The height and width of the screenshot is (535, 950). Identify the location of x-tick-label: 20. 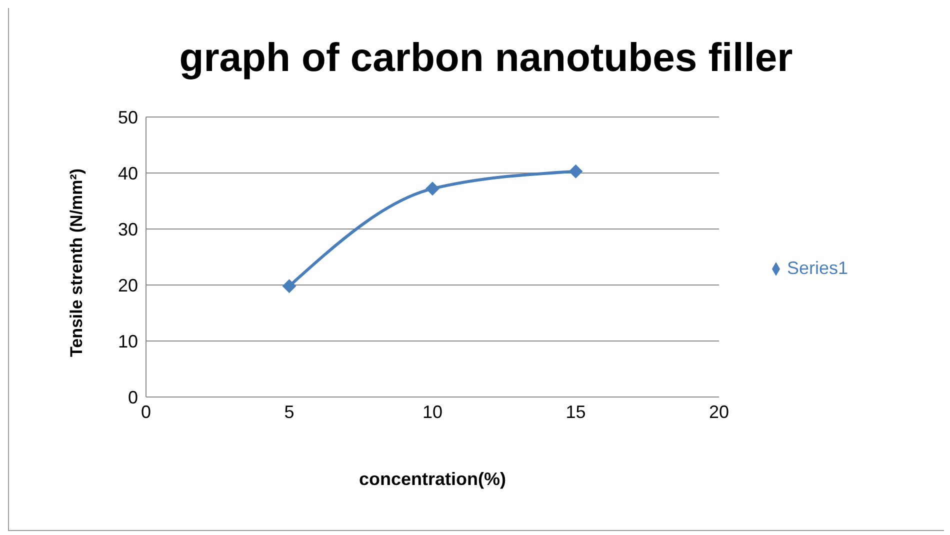
(719, 412).